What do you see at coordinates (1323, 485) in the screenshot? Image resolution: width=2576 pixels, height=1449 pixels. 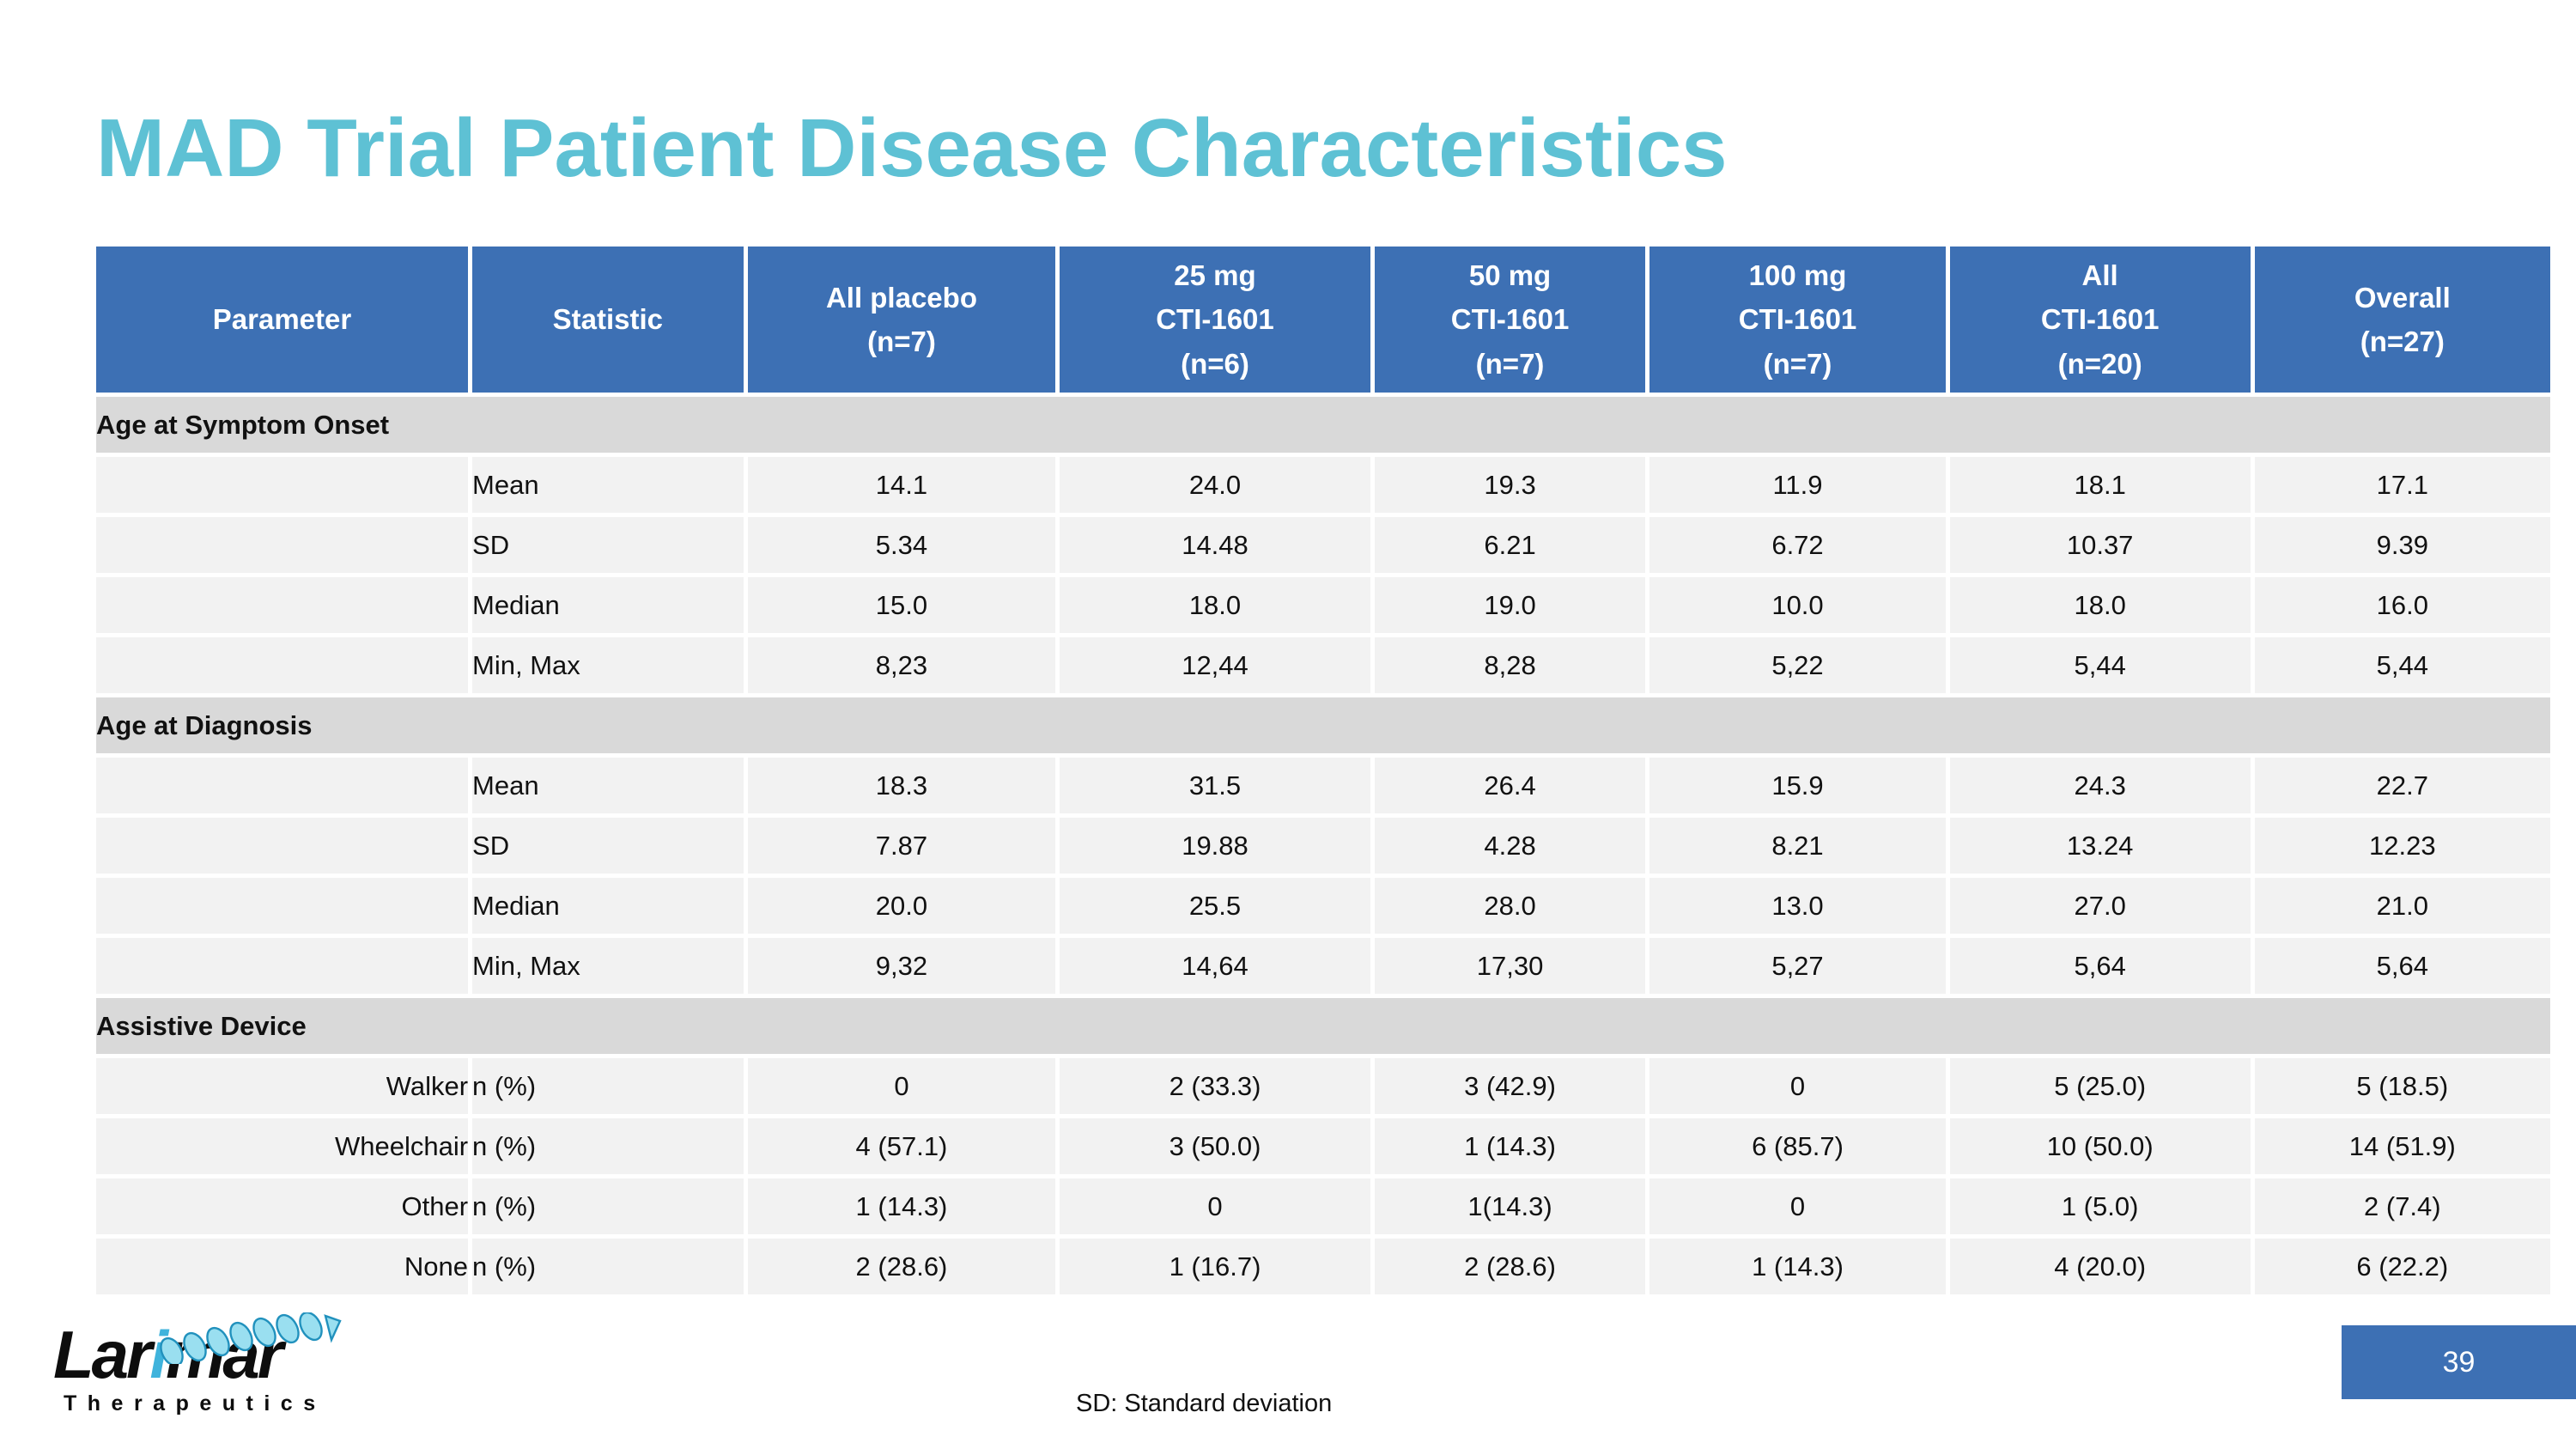 I see `data-row: Mean 14.1 24.0 19.3 11.9 18.1 17.1` at bounding box center [1323, 485].